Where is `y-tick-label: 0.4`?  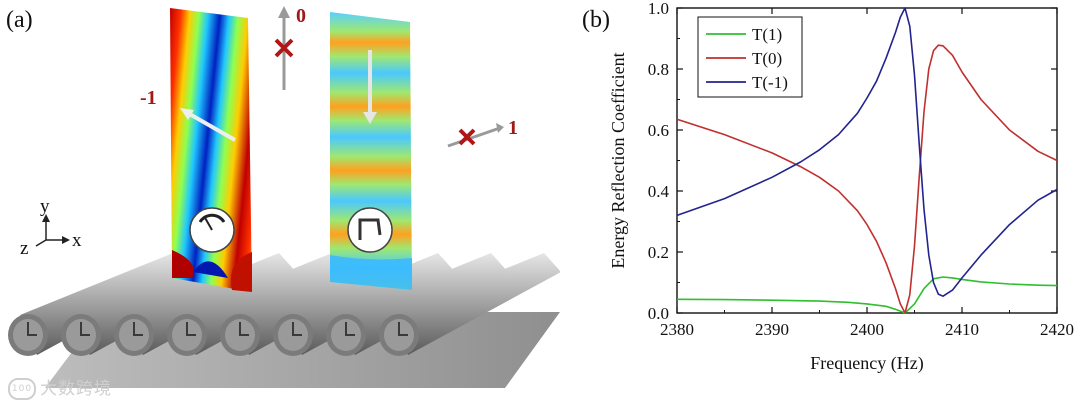 y-tick-label: 0.4 is located at coordinates (659, 191).